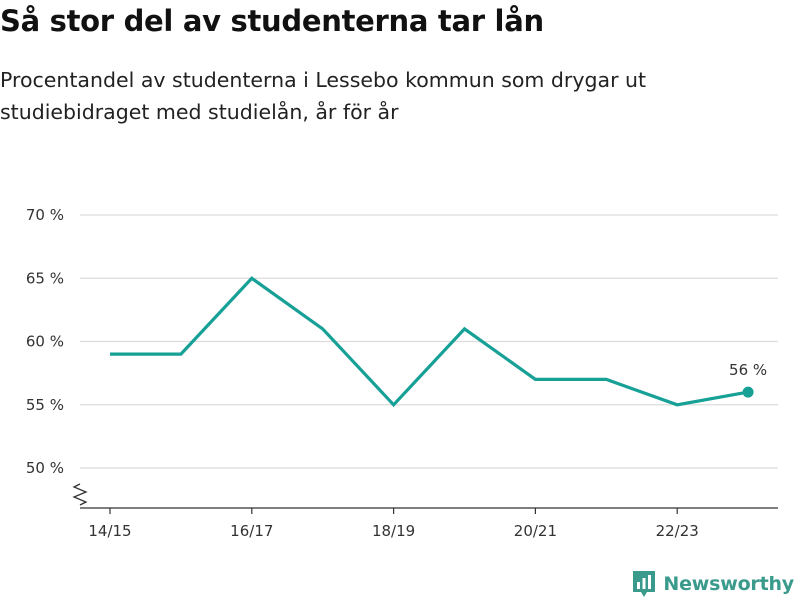 Image resolution: width=800 pixels, height=600 pixels. Describe the element at coordinates (109, 531) in the screenshot. I see `x-tick-label: 14/15` at that location.